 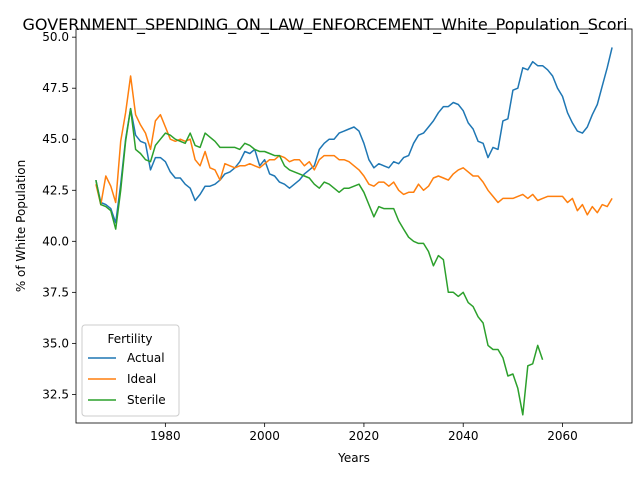 I want to click on y-tick-label: 32.5, so click(x=55, y=394).